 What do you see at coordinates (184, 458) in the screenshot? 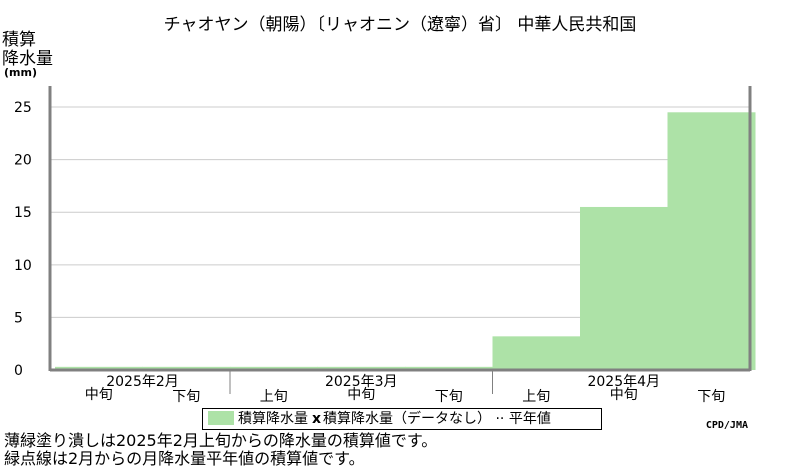
I see `note-line-2: 緑点線は2月からの月降水量平年値の積算値です。` at bounding box center [184, 458].